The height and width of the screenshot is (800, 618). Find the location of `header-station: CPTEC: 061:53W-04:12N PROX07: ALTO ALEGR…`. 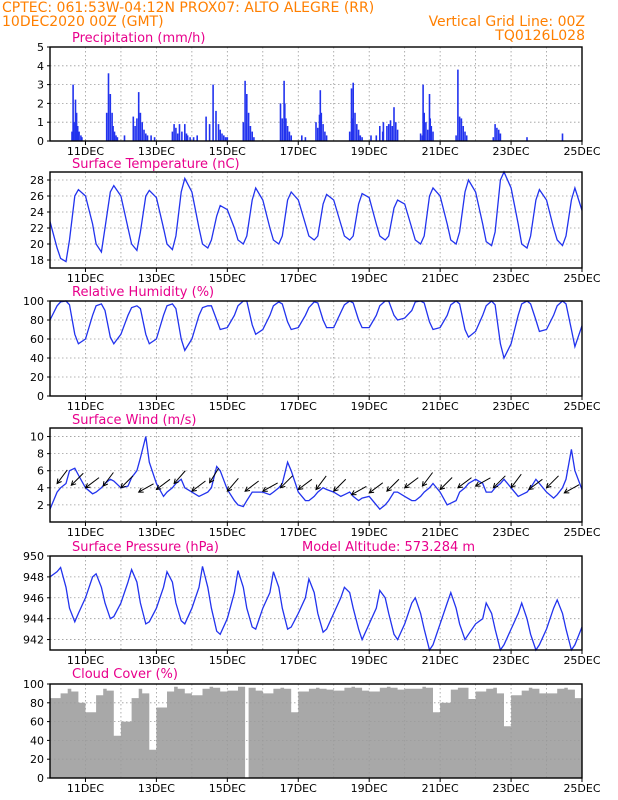

header-station: CPTEC: 061:53W-04:12N PROX07: ALTO ALEGR… is located at coordinates (188, 8).